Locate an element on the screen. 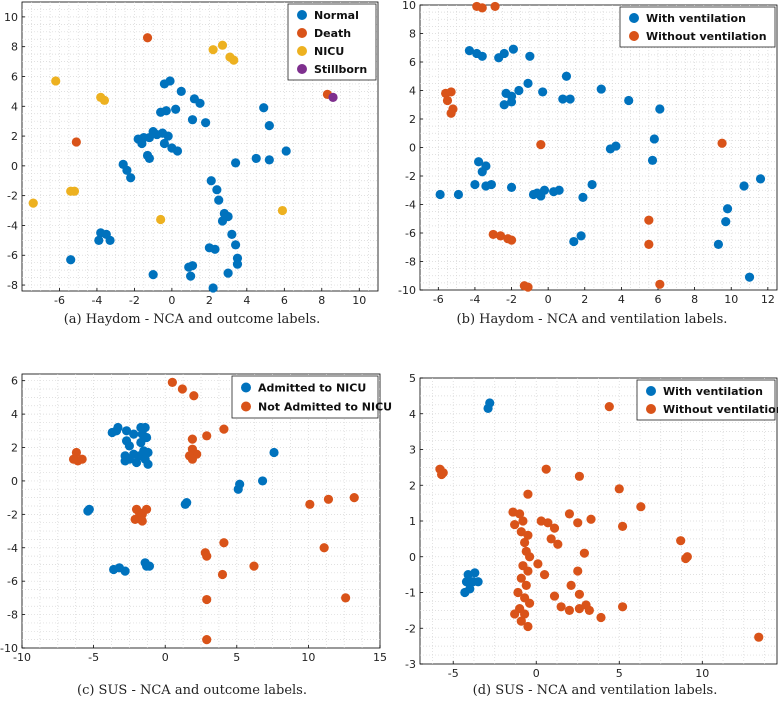  legend-label: Stillborn is located at coordinates (340, 69).